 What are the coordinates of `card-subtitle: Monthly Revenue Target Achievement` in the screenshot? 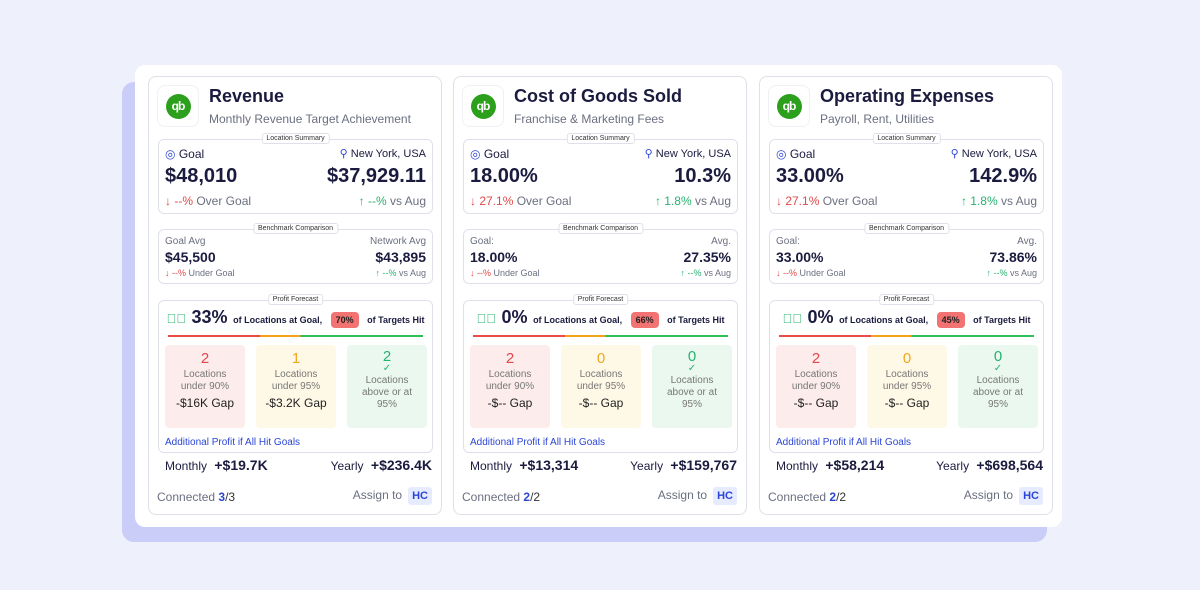 It's located at (310, 119).